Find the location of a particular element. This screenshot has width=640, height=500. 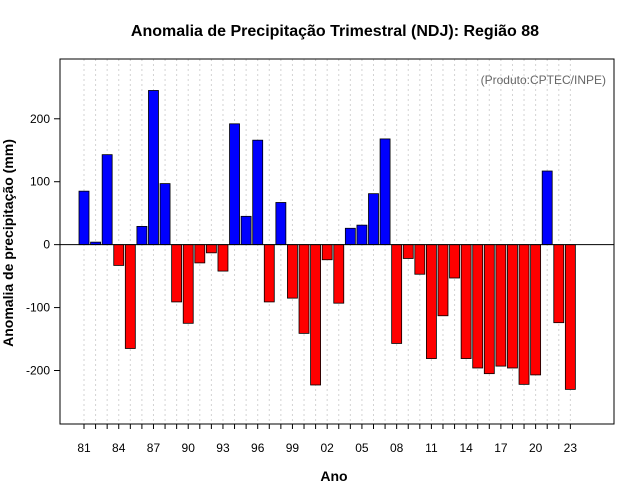

y-tick-label-200: 200 is located at coordinates (40, 119).